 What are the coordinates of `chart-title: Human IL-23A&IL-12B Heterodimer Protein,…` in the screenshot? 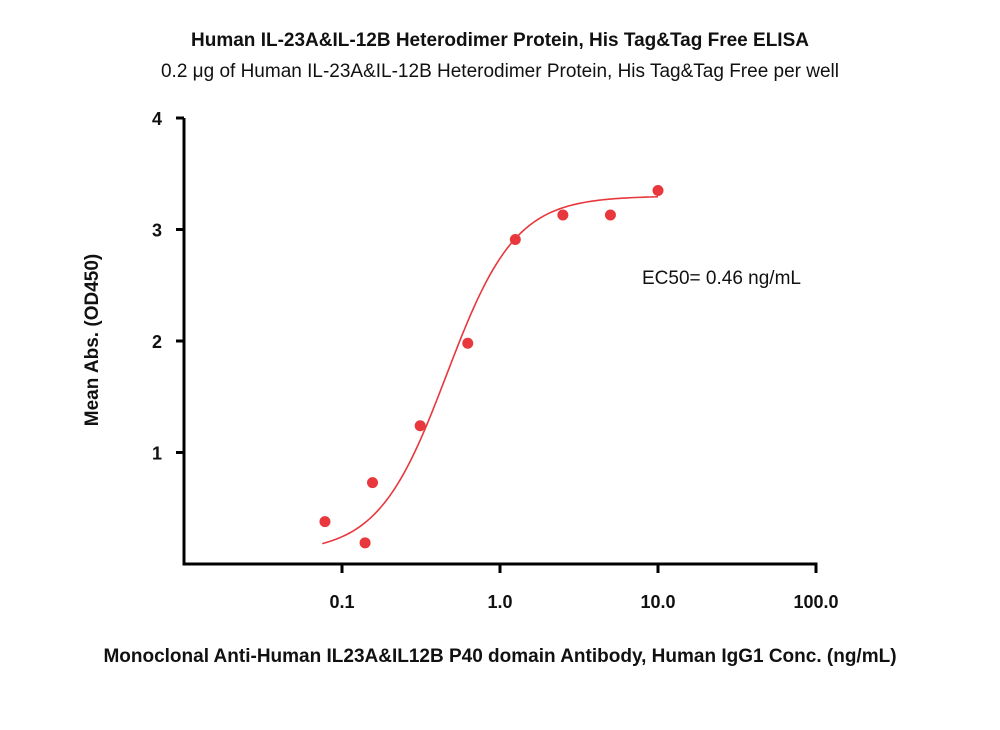 It's located at (500, 40).